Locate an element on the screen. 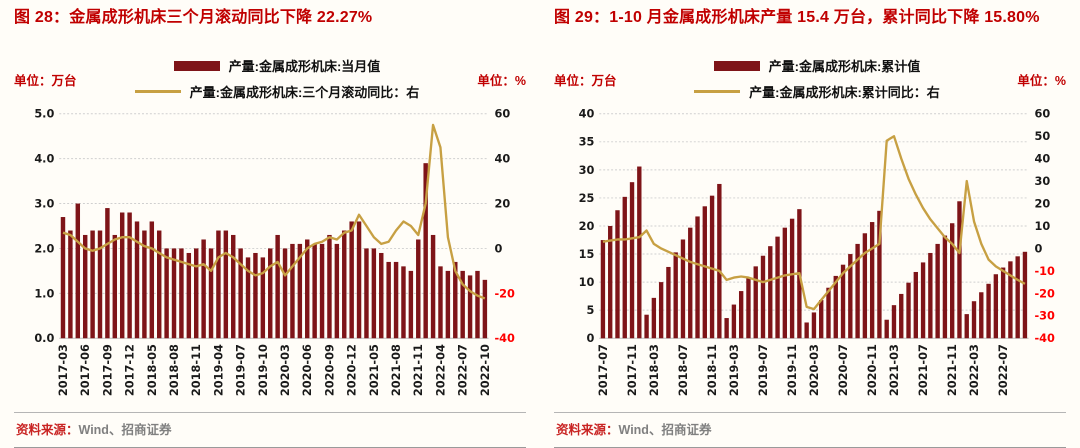 Image resolution: width=1080 pixels, height=448 pixels. svg-text: 1.0 is located at coordinates (44, 293).